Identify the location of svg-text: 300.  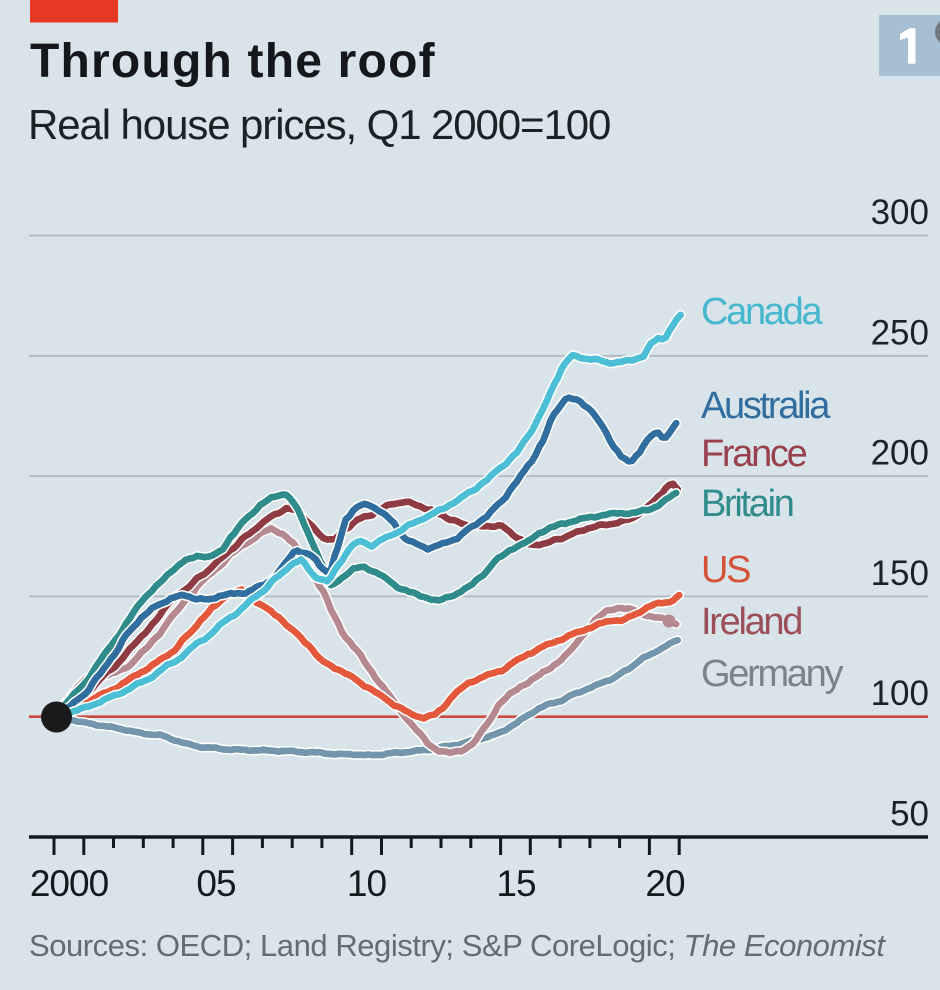
(900, 212).